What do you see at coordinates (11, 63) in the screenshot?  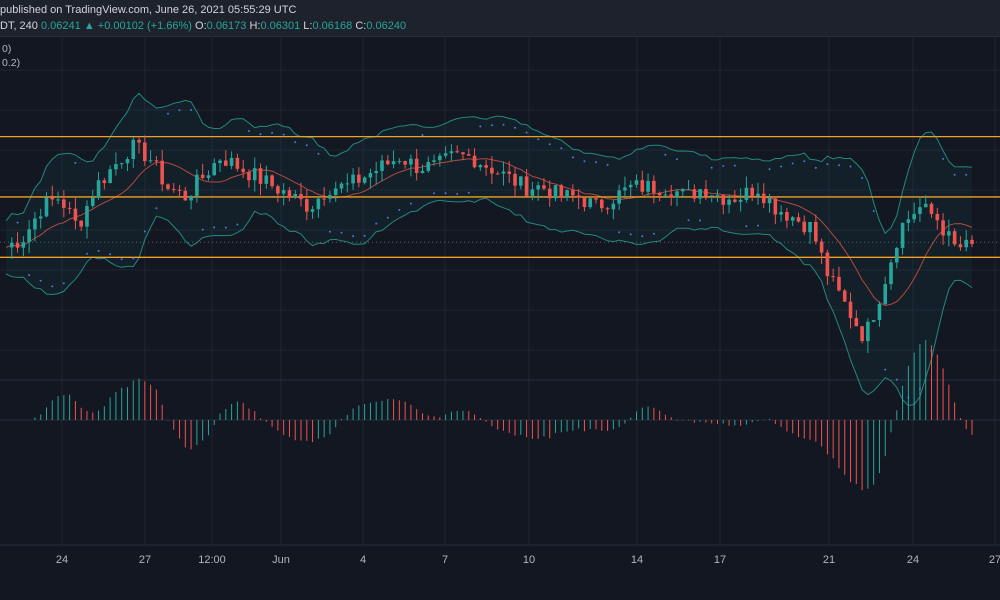 I see `indicator-legend-2: 0.2)` at bounding box center [11, 63].